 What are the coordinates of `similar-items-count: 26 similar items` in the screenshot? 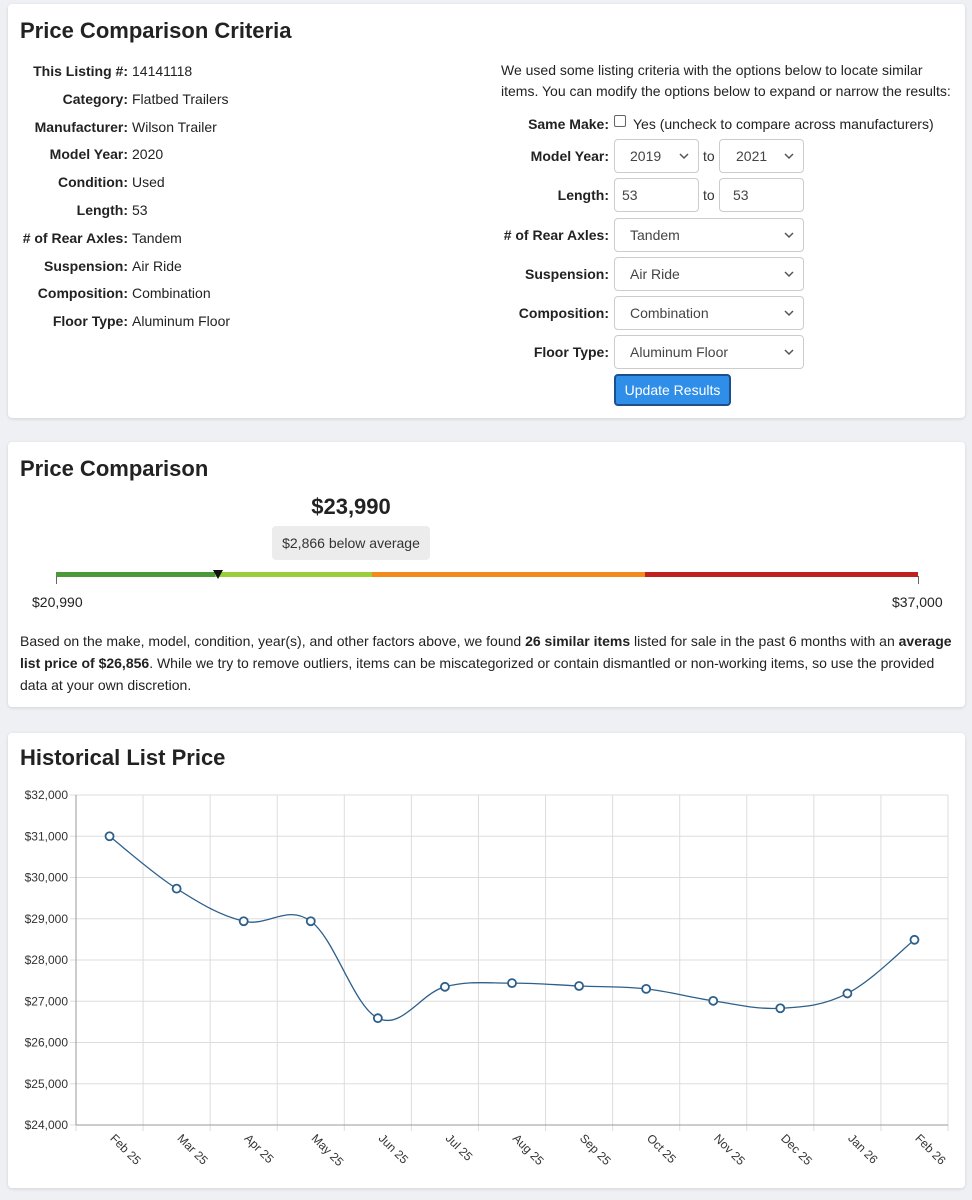 It's located at (578, 641).